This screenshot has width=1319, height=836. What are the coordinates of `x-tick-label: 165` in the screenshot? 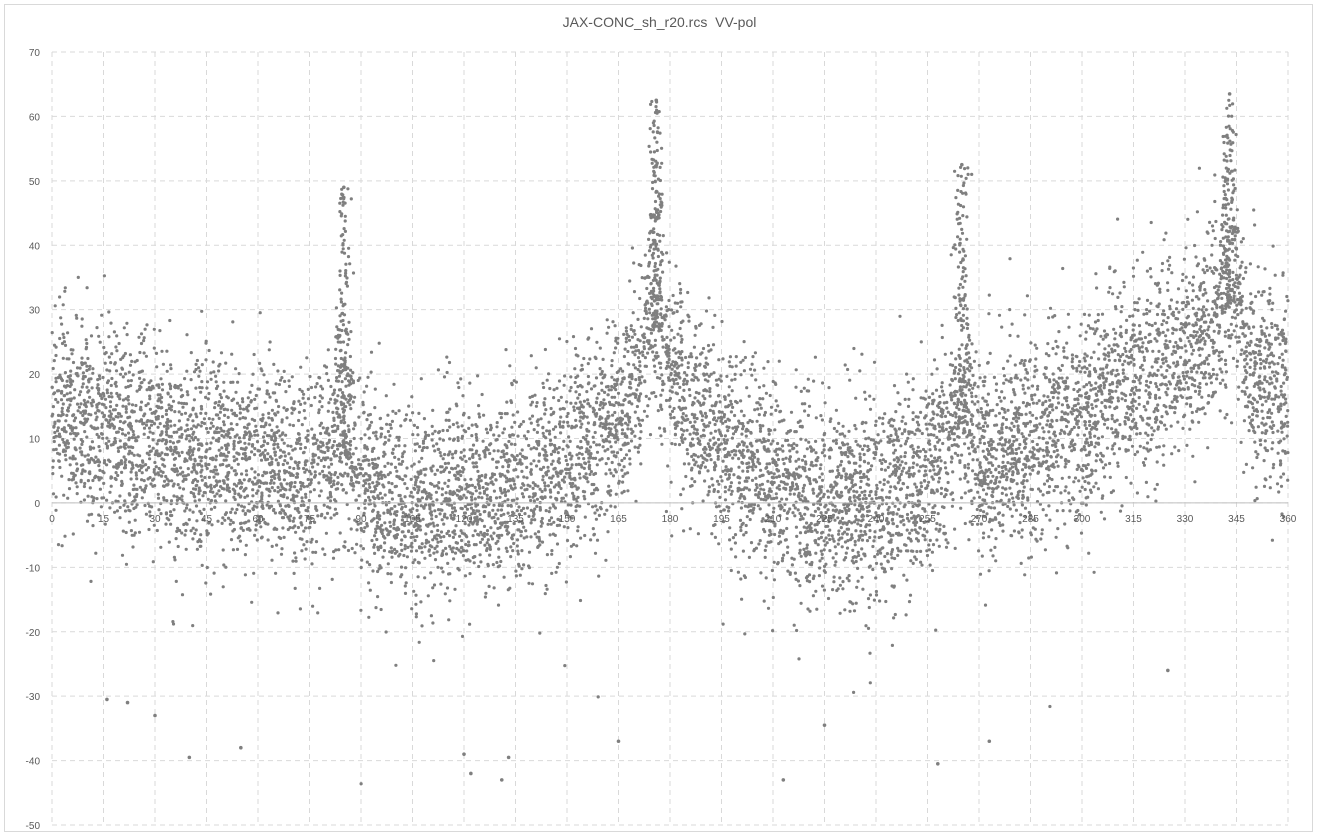 It's located at (618, 519).